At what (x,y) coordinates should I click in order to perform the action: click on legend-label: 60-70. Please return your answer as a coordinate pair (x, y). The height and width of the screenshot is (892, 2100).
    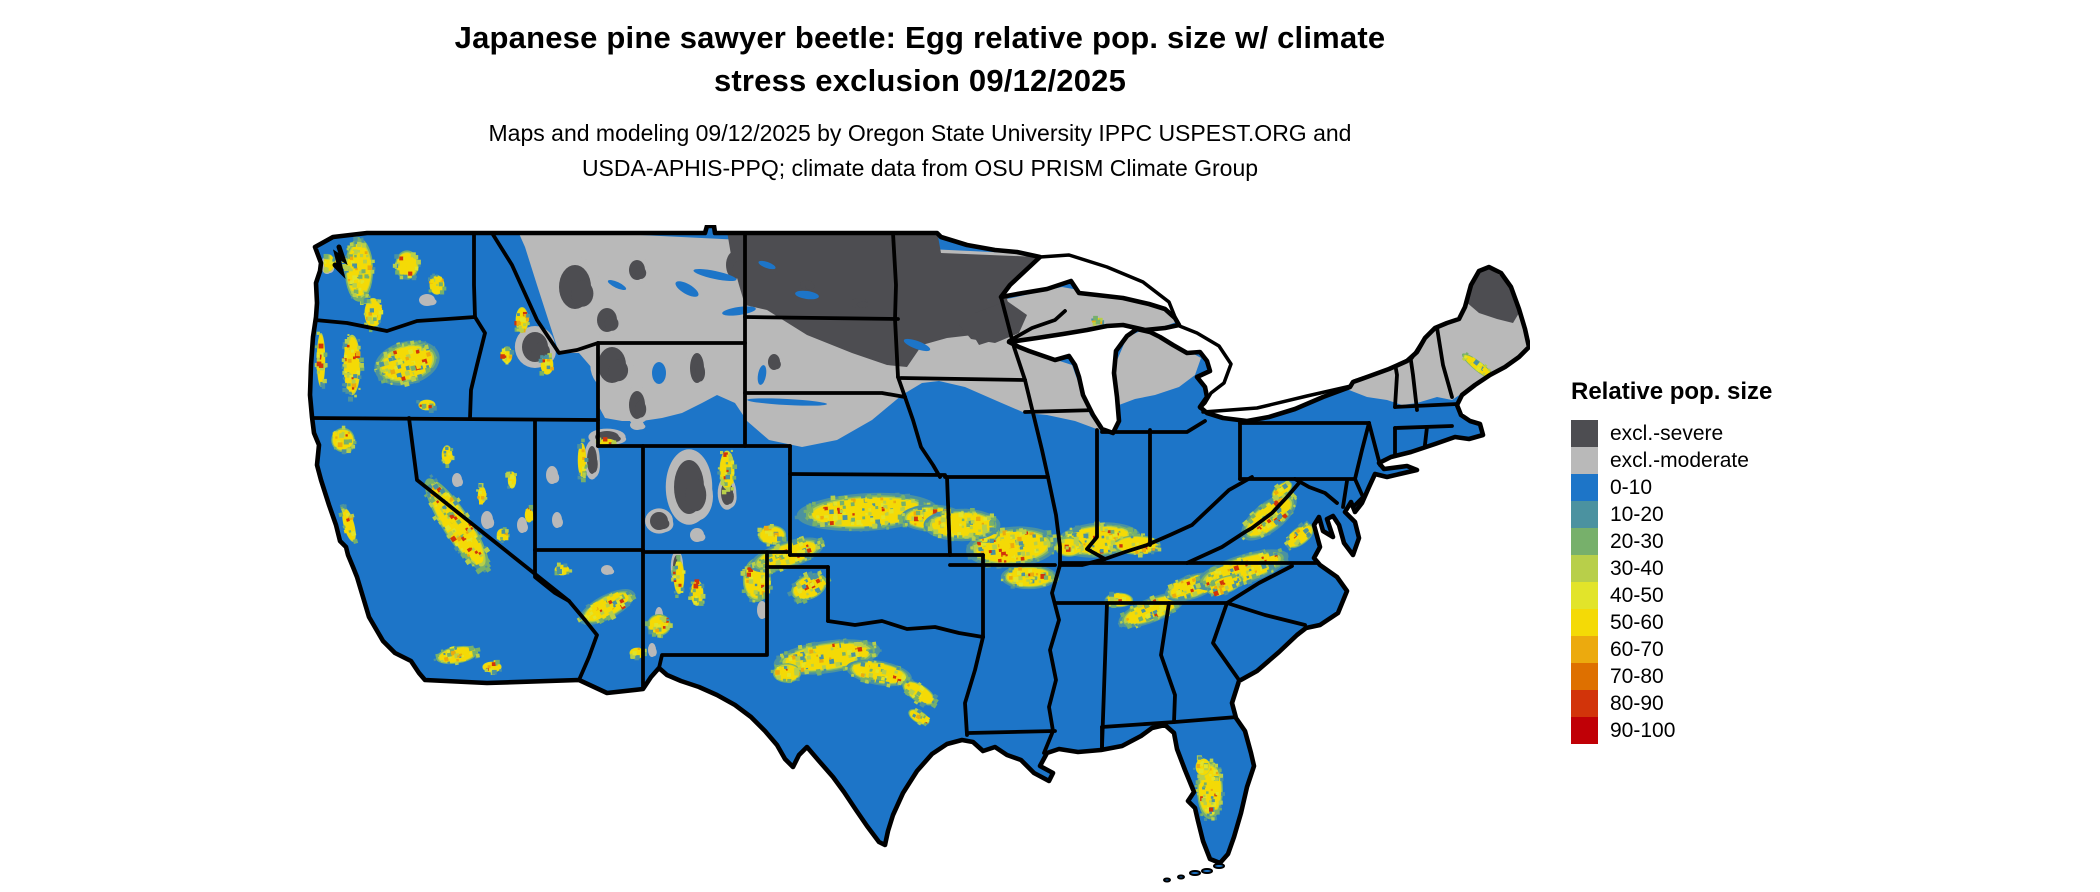
    Looking at the image, I should click on (1637, 649).